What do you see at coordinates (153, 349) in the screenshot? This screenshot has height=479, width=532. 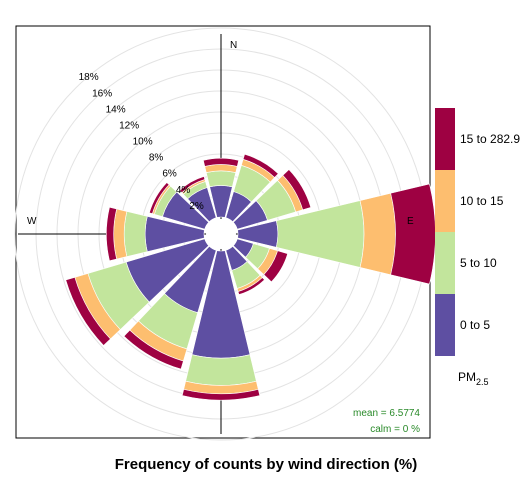 I see `petal-210-15-to-282.9` at bounding box center [153, 349].